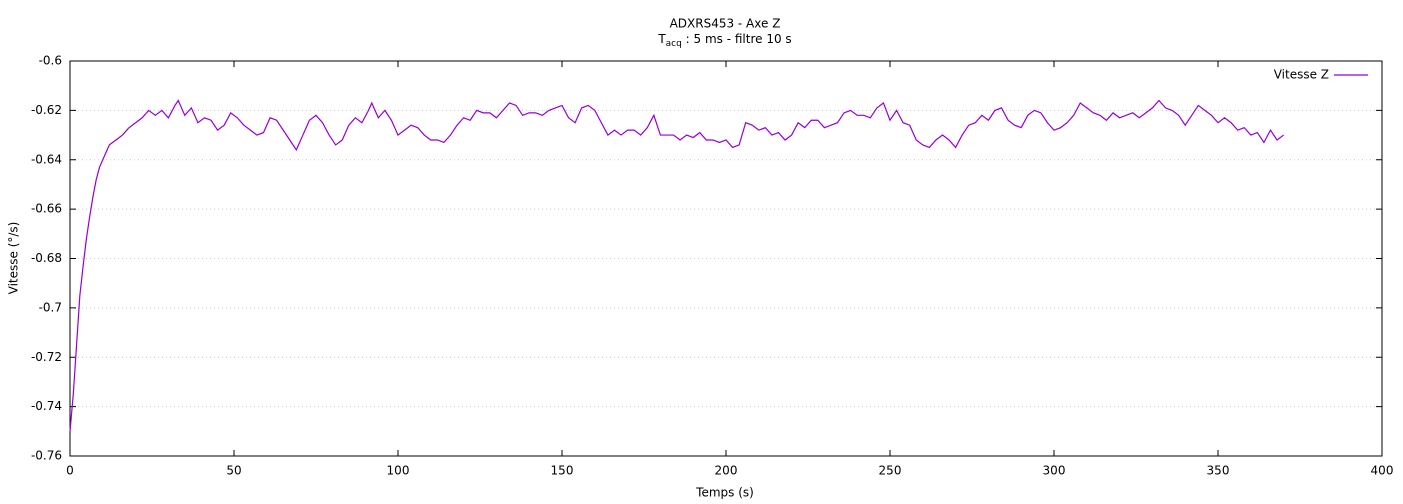  I want to click on y-tick-label: -0.62, so click(46, 110).